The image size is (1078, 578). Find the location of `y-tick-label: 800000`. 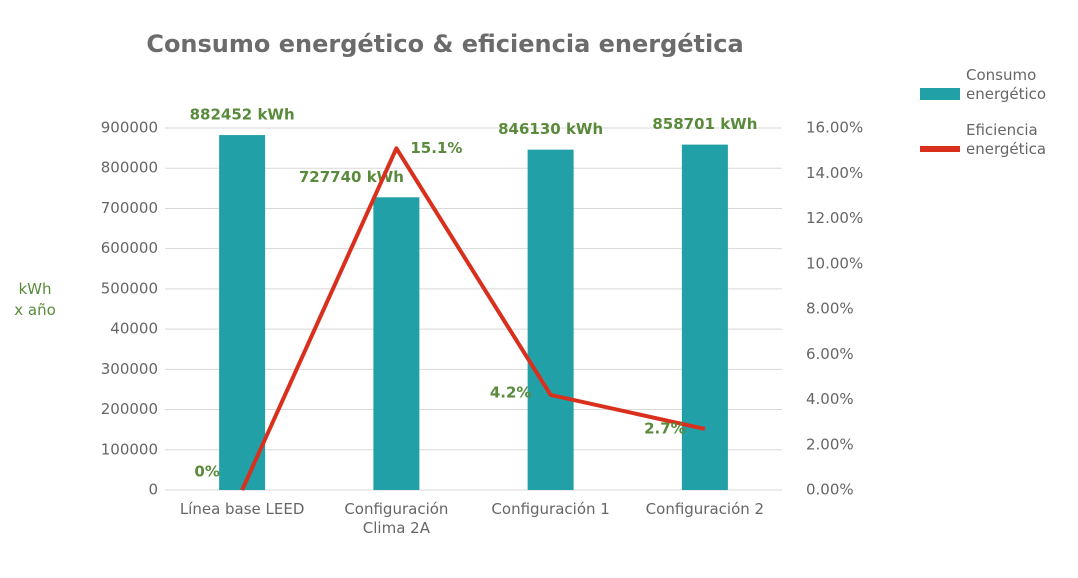

y-tick-label: 800000 is located at coordinates (129, 168).